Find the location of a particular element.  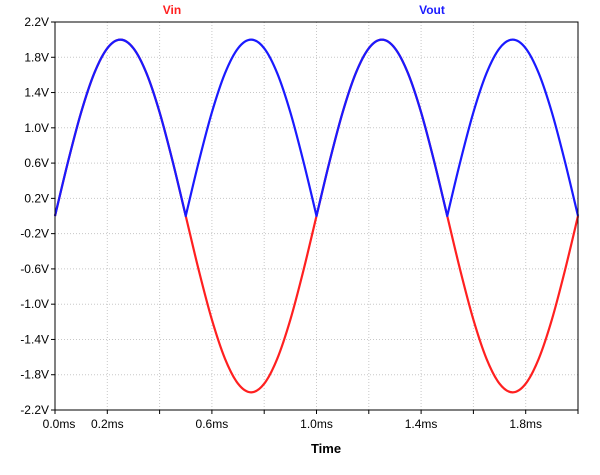

y-tick-label: -2.2V is located at coordinates (34, 410).